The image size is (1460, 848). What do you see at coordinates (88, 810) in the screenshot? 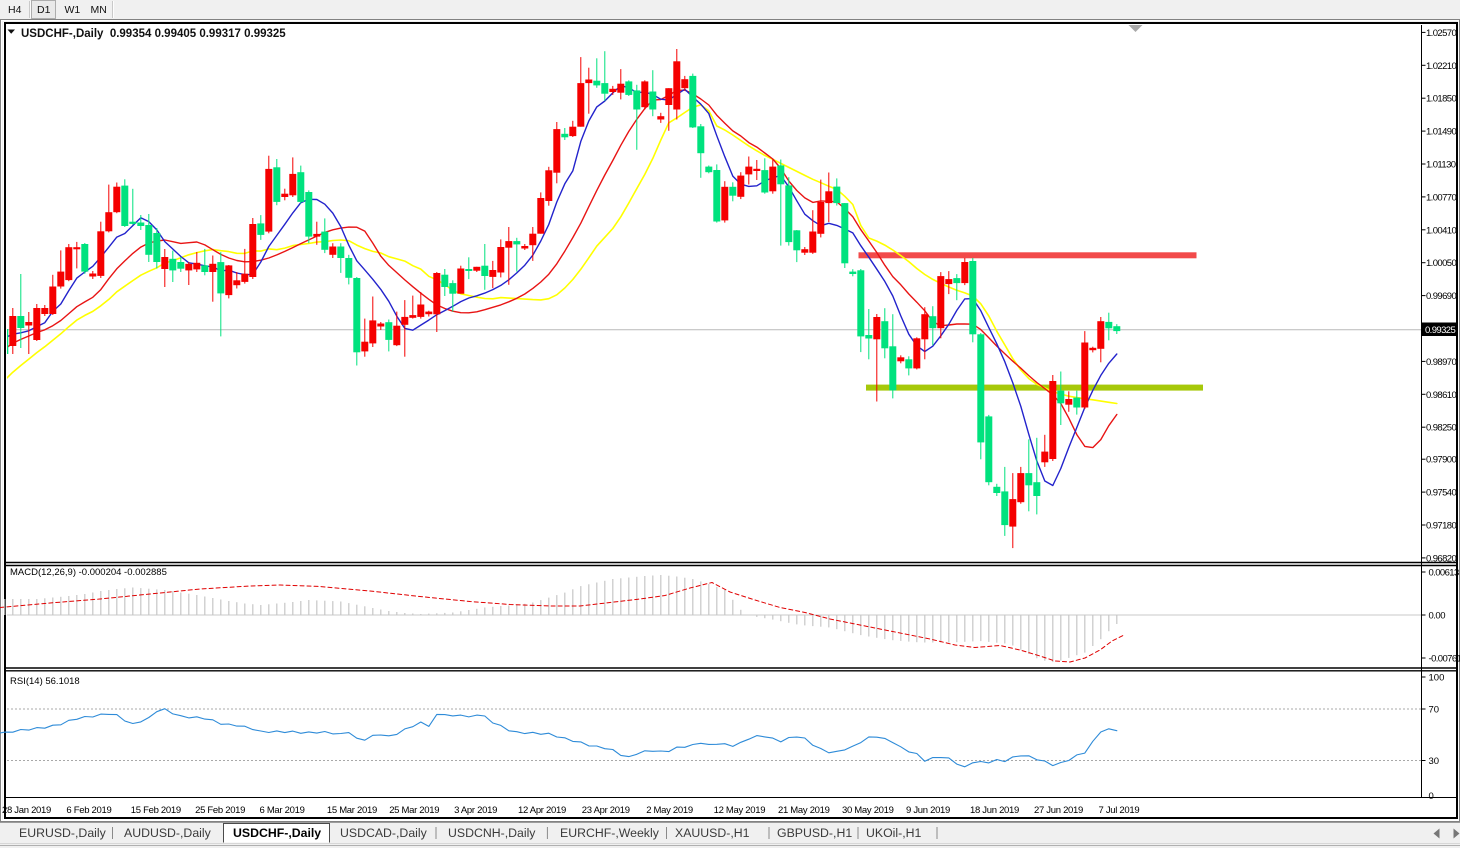
I see `svg-text: 6 Feb 2019` at bounding box center [88, 810].